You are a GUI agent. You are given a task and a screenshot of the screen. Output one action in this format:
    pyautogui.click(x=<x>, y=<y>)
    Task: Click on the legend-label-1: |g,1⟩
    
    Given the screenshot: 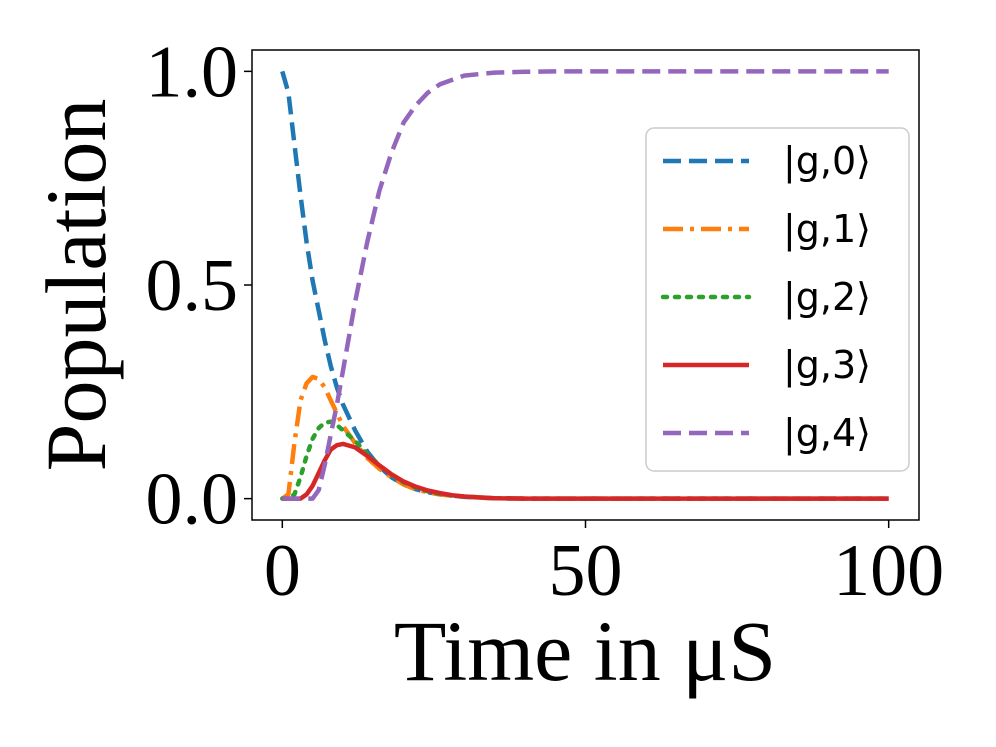 What is the action you would take?
    pyautogui.click(x=827, y=229)
    